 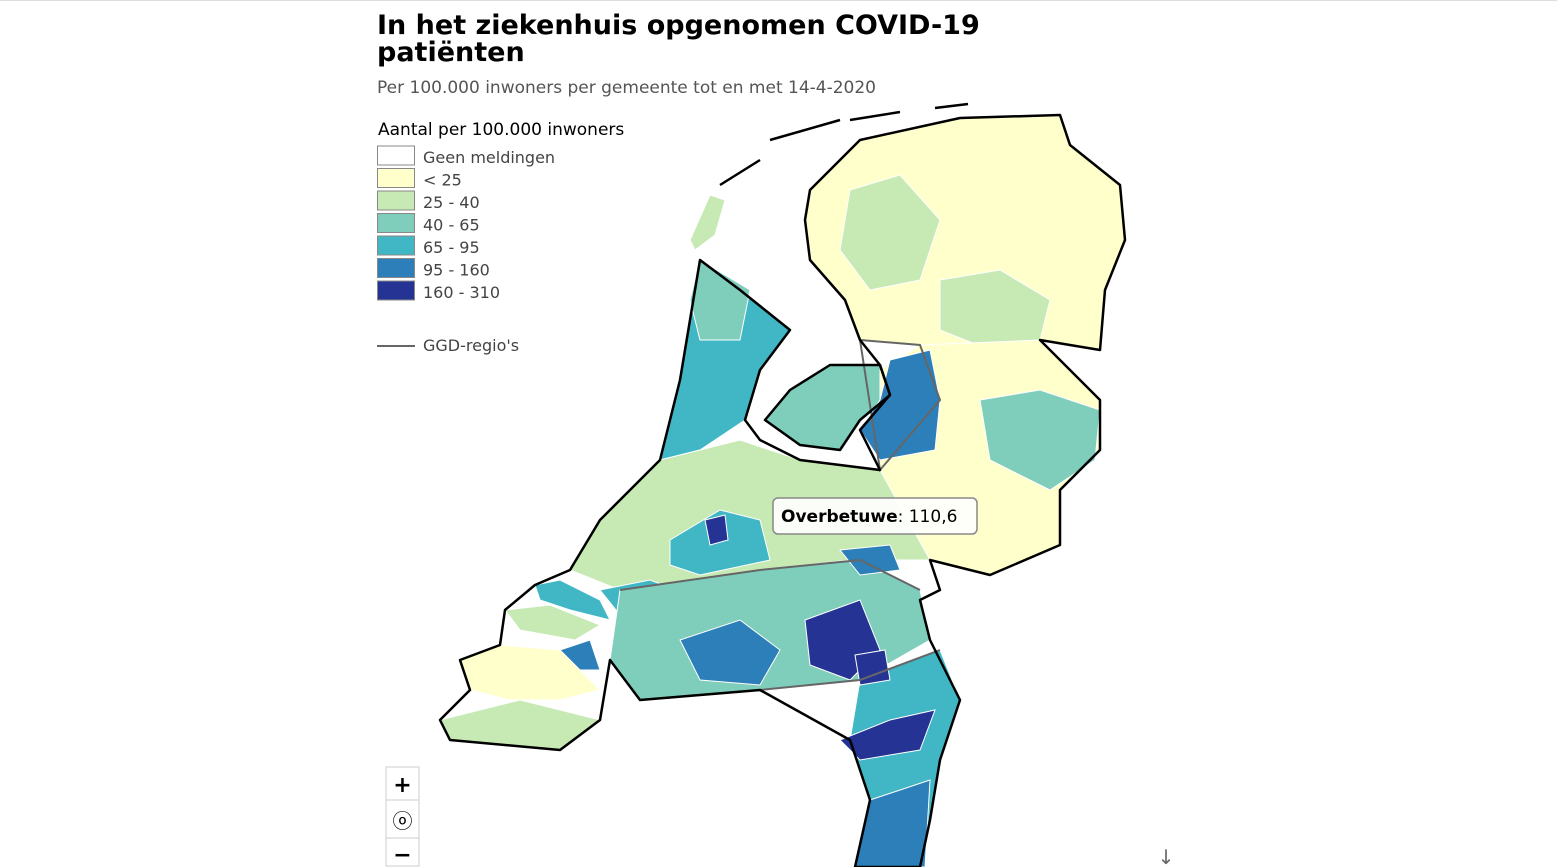 I want to click on zoom-out-button: −, so click(x=402, y=855).